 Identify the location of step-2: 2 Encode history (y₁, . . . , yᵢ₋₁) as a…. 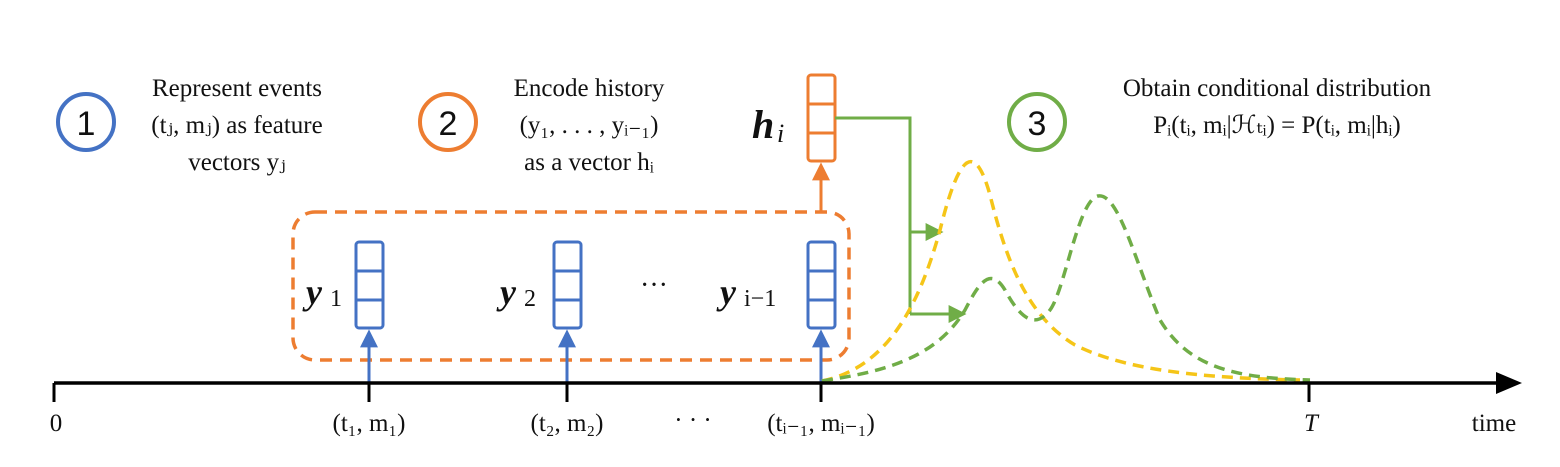
(541, 125).